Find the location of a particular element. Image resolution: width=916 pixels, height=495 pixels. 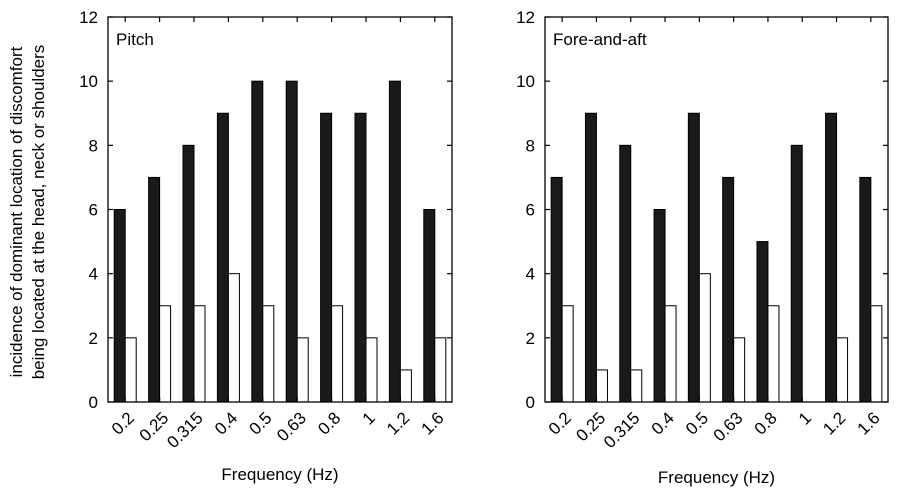

pitch-x-tick-label-0-8: 0.8 is located at coordinates (329, 423).